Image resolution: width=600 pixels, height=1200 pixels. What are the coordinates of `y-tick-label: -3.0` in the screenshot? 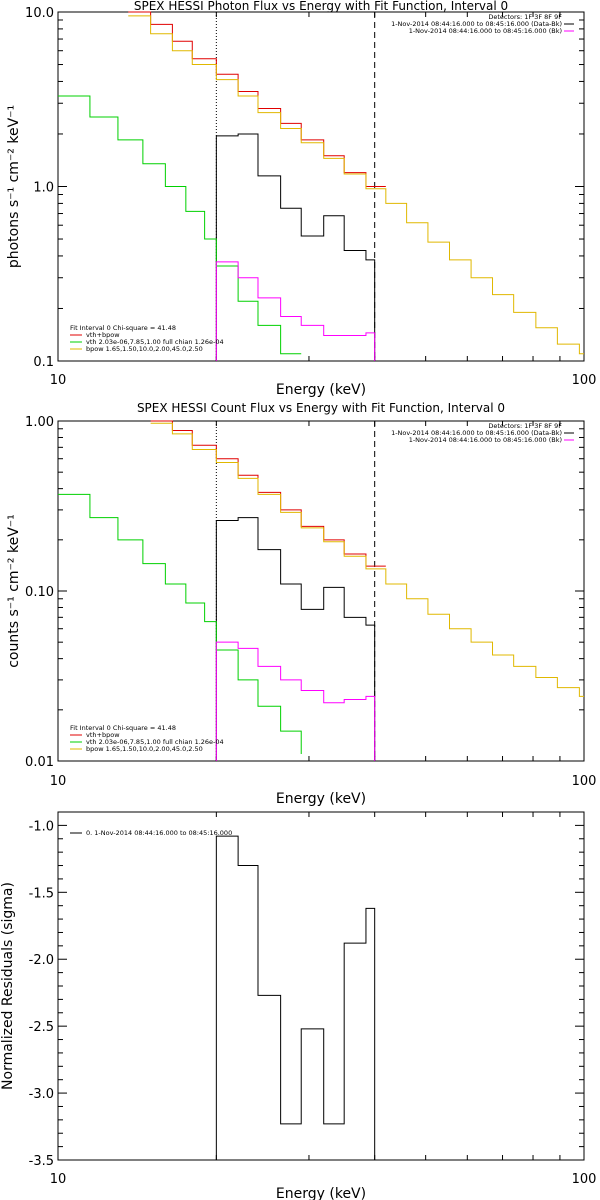 It's located at (41, 1094).